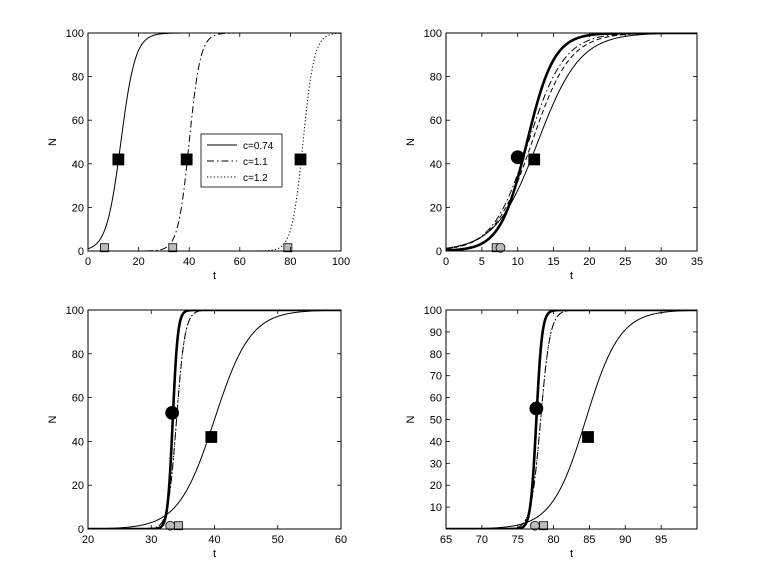 The image size is (783, 571). What do you see at coordinates (151, 540) in the screenshot?
I see `x-tick-label: 30` at bounding box center [151, 540].